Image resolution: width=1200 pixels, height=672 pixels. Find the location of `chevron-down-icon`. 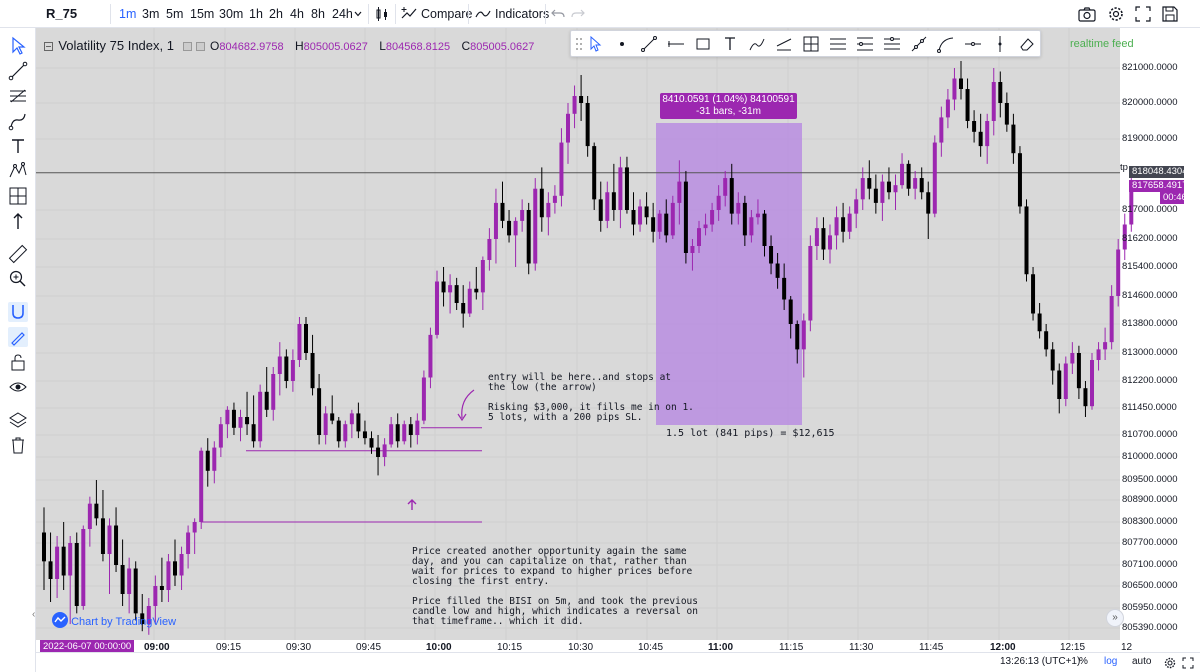

chevron-down-icon is located at coordinates (358, 14).